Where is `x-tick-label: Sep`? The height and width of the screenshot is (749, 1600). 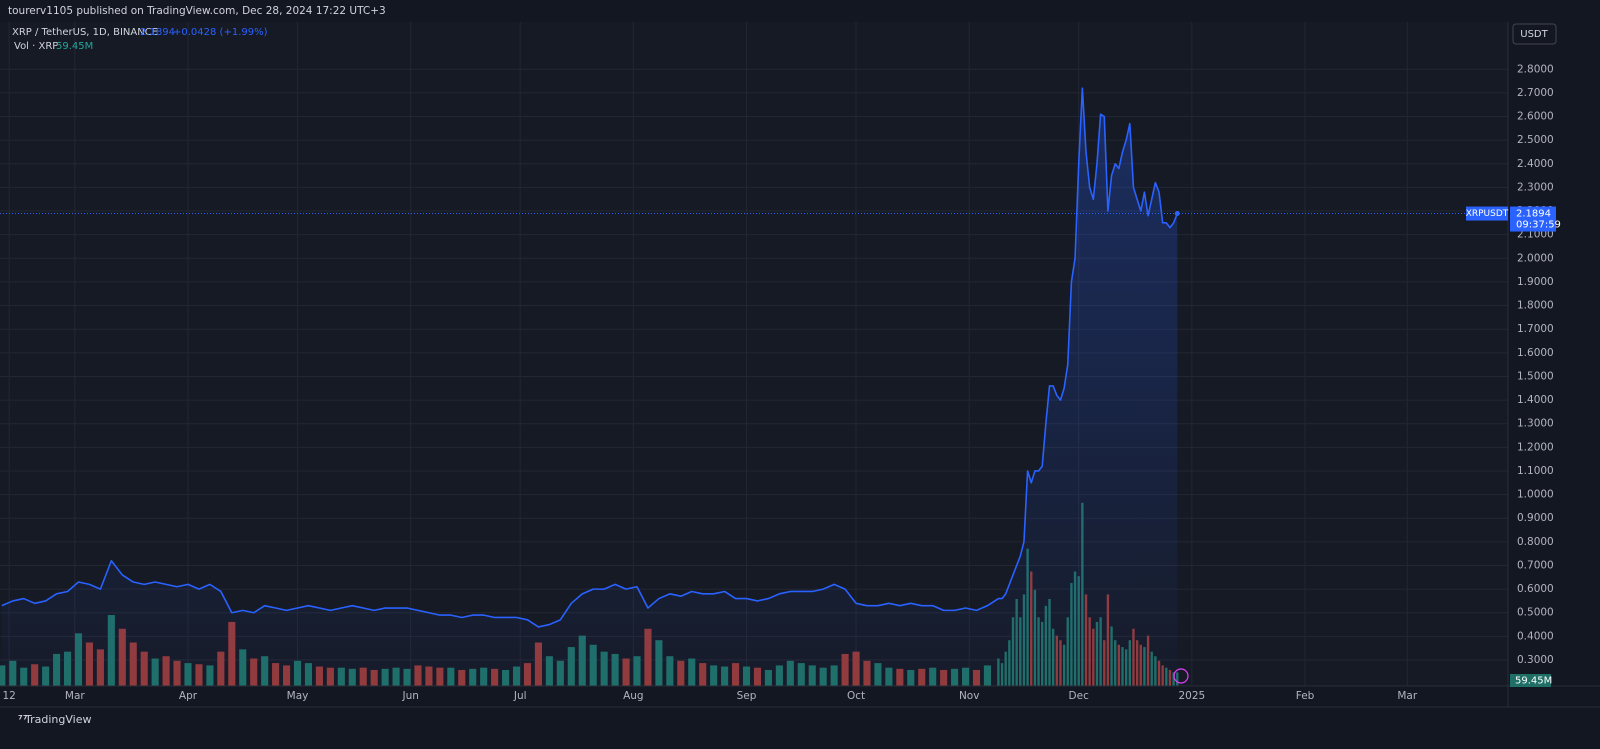
x-tick-label: Sep is located at coordinates (747, 696).